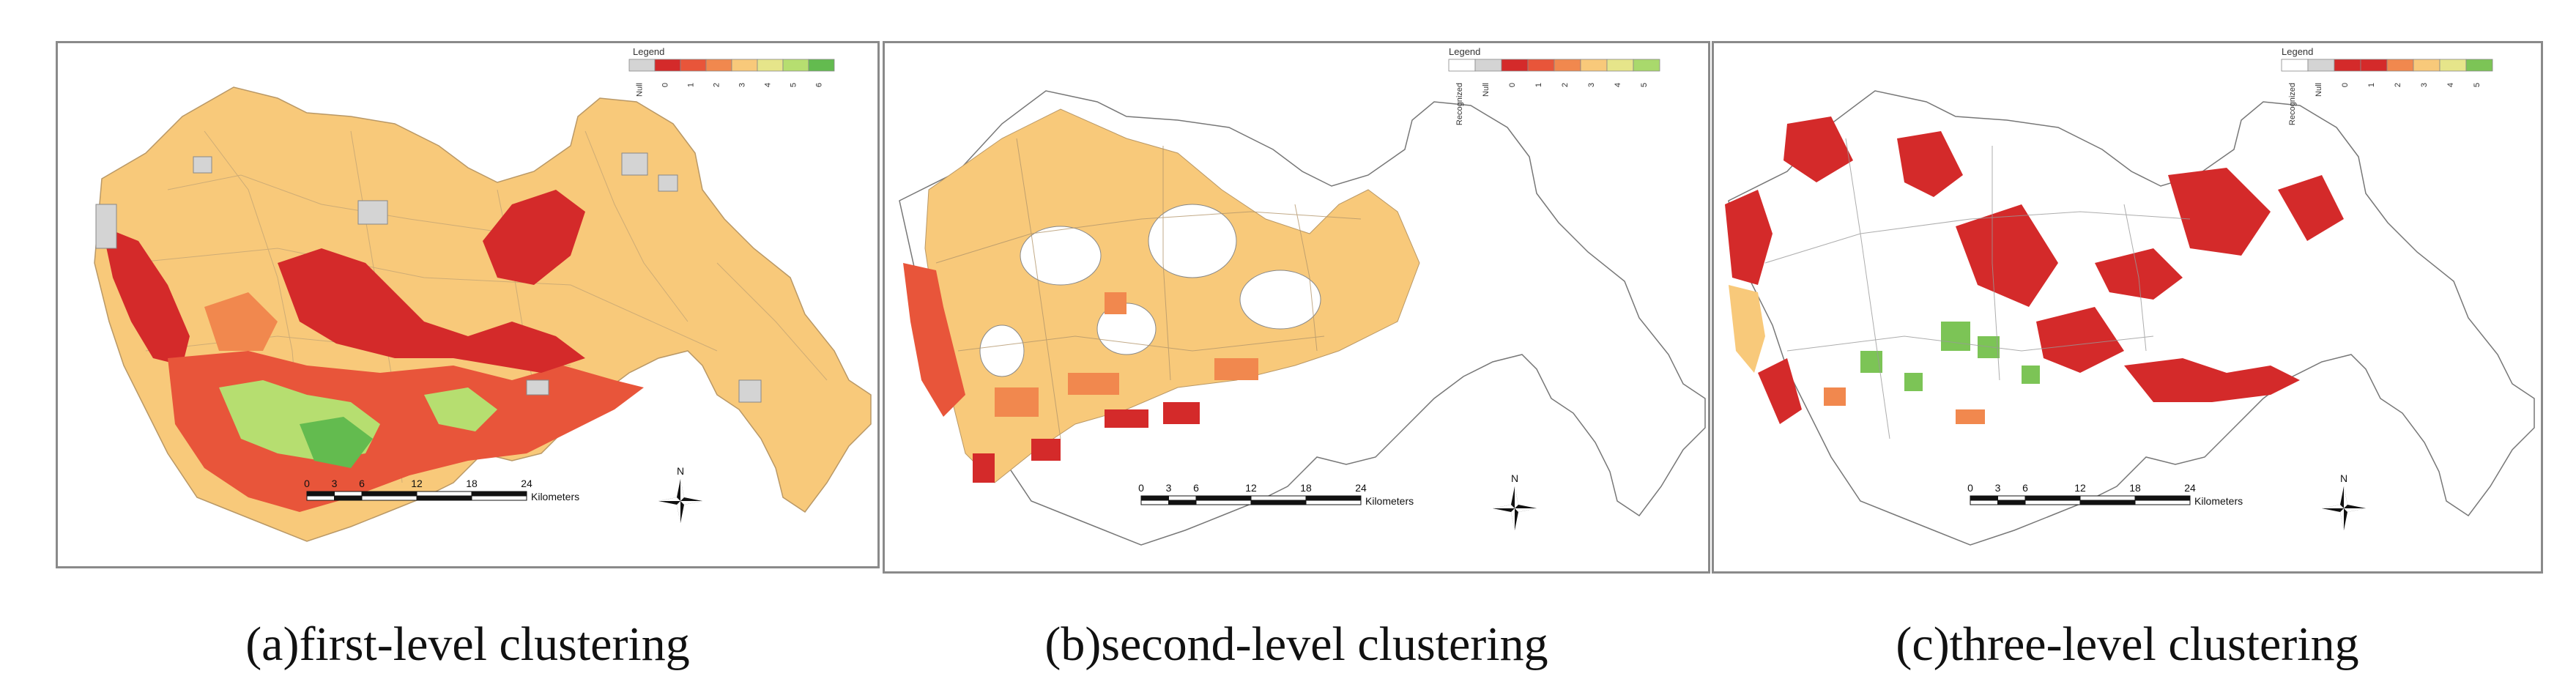  Describe the element at coordinates (1538, 85) in the screenshot. I see `legend-label: 1` at that location.